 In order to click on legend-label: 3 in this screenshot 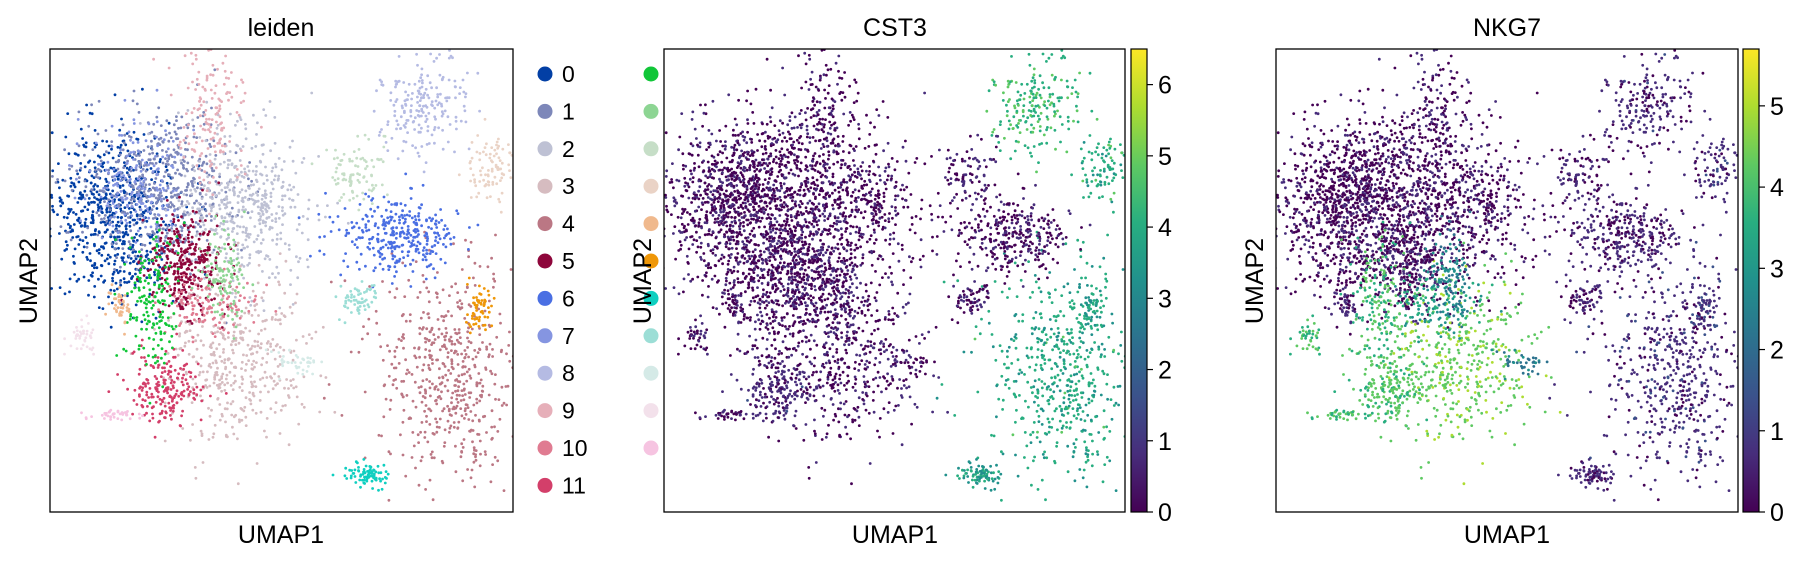, I will do `click(568, 186)`.